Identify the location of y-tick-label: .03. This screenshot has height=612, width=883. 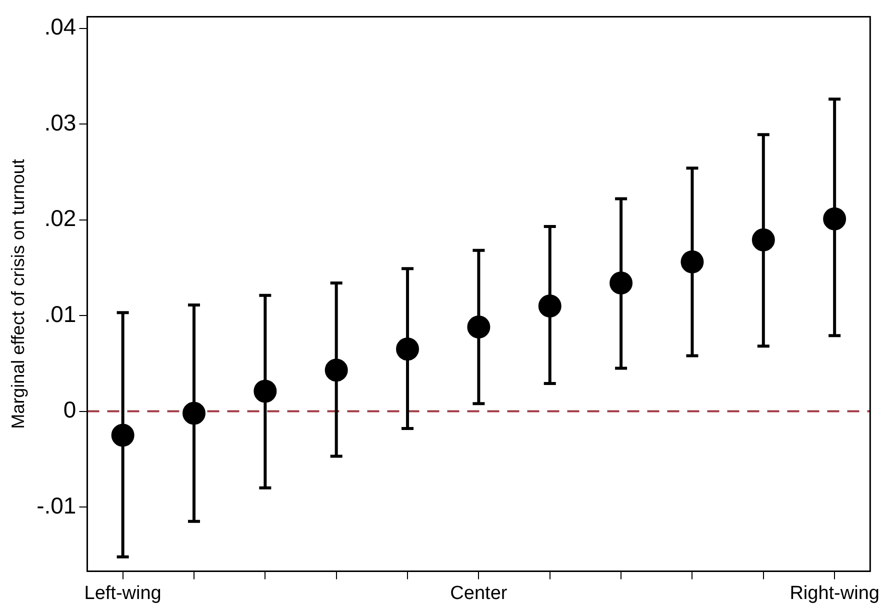
(60, 122).